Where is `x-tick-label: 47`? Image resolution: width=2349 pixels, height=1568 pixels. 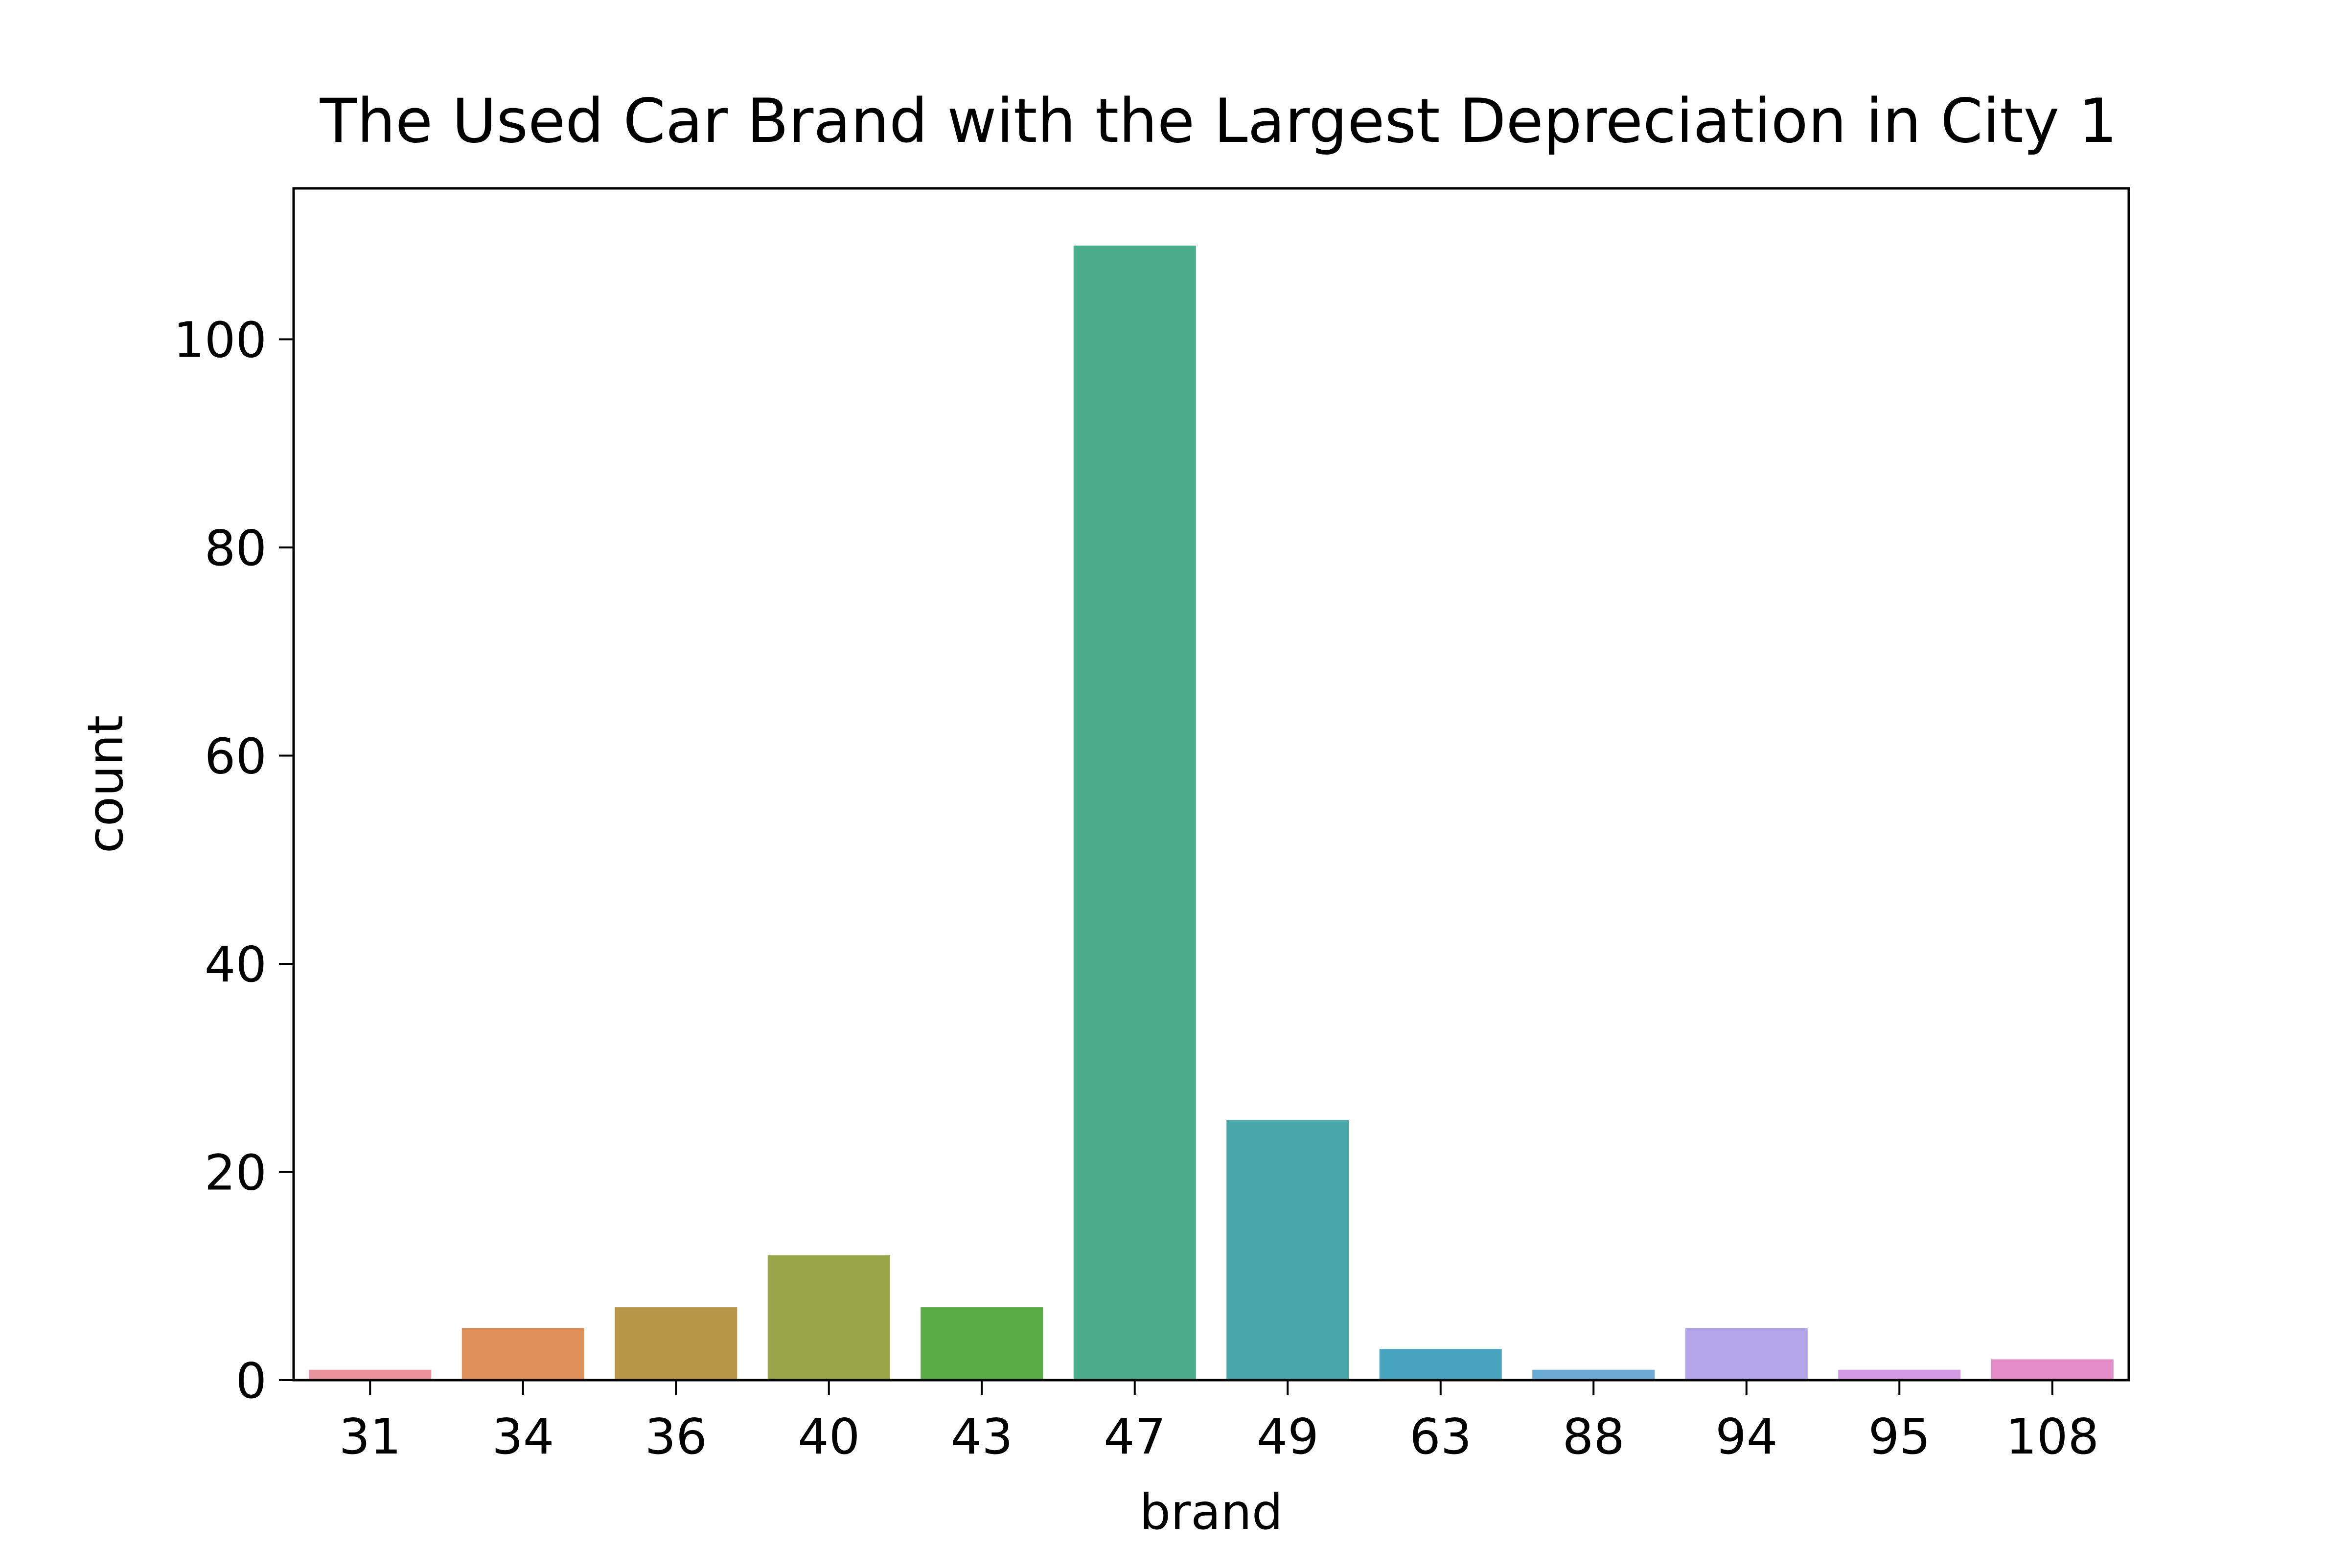
x-tick-label: 47 is located at coordinates (1135, 1436).